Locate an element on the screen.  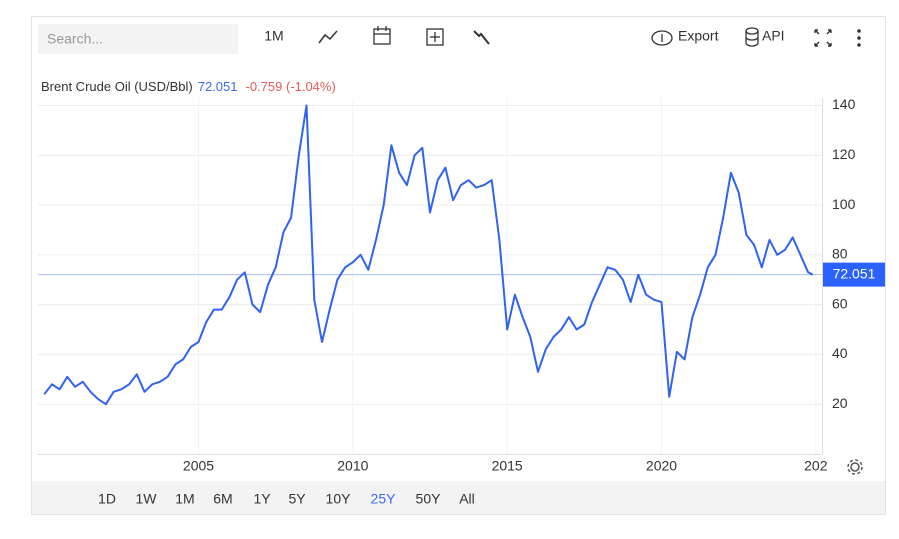
range-option: 10Y is located at coordinates (339, 499).